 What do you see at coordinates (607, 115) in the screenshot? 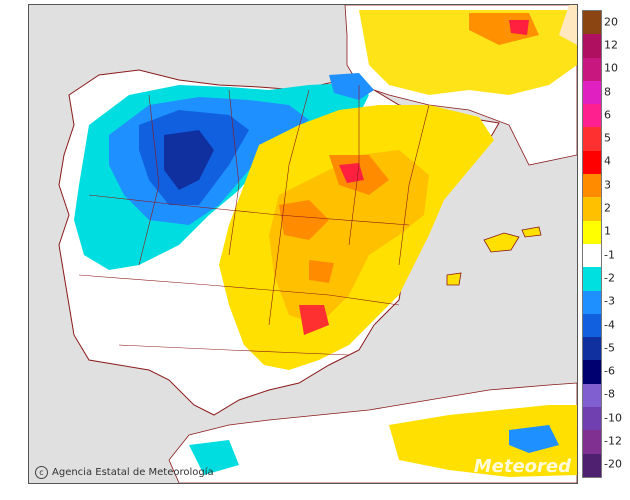
I see `legend-label: 6` at bounding box center [607, 115].